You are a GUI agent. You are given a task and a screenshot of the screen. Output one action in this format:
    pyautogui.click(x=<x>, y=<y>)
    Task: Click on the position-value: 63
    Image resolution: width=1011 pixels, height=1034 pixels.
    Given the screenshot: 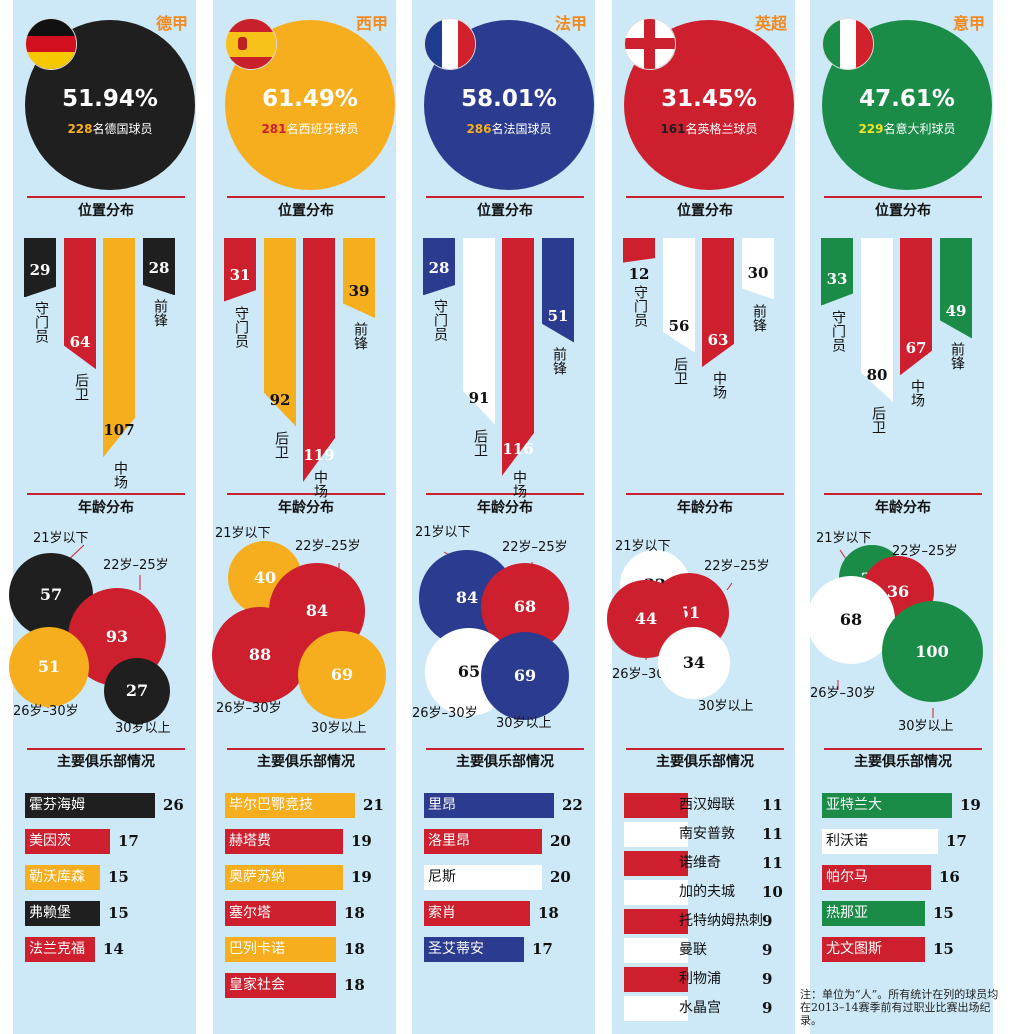 What is the action you would take?
    pyautogui.click(x=718, y=340)
    